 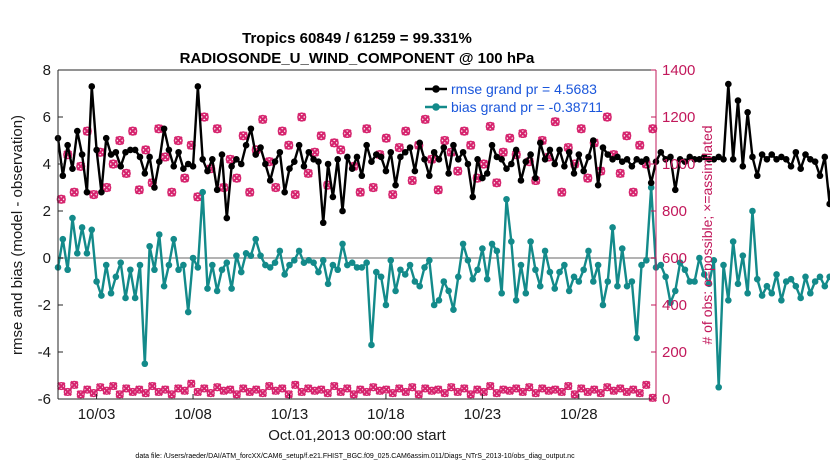 I want to click on x-tick-label: 10/08, so click(x=193, y=414).